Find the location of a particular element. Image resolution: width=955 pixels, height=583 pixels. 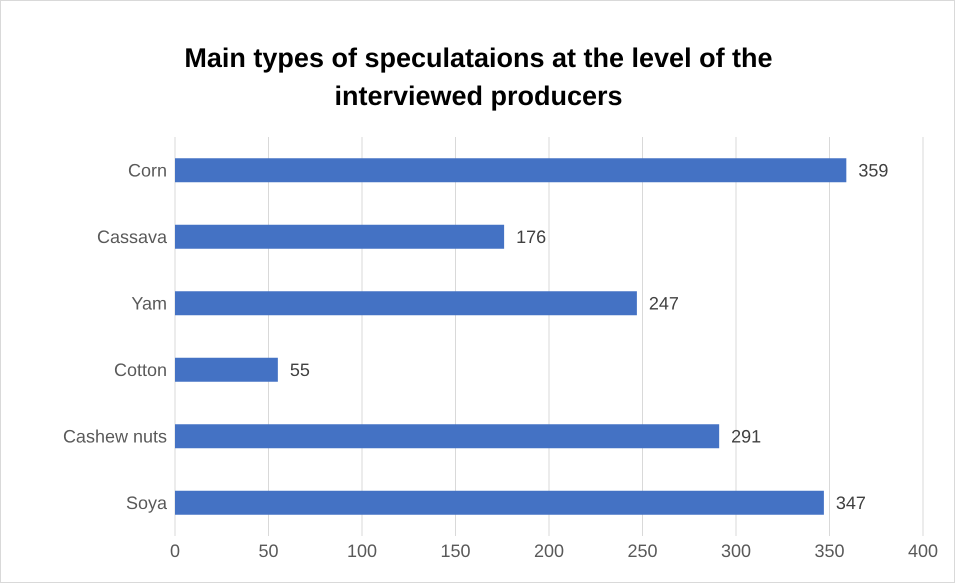

y-tick-label: Soya is located at coordinates (147, 503).